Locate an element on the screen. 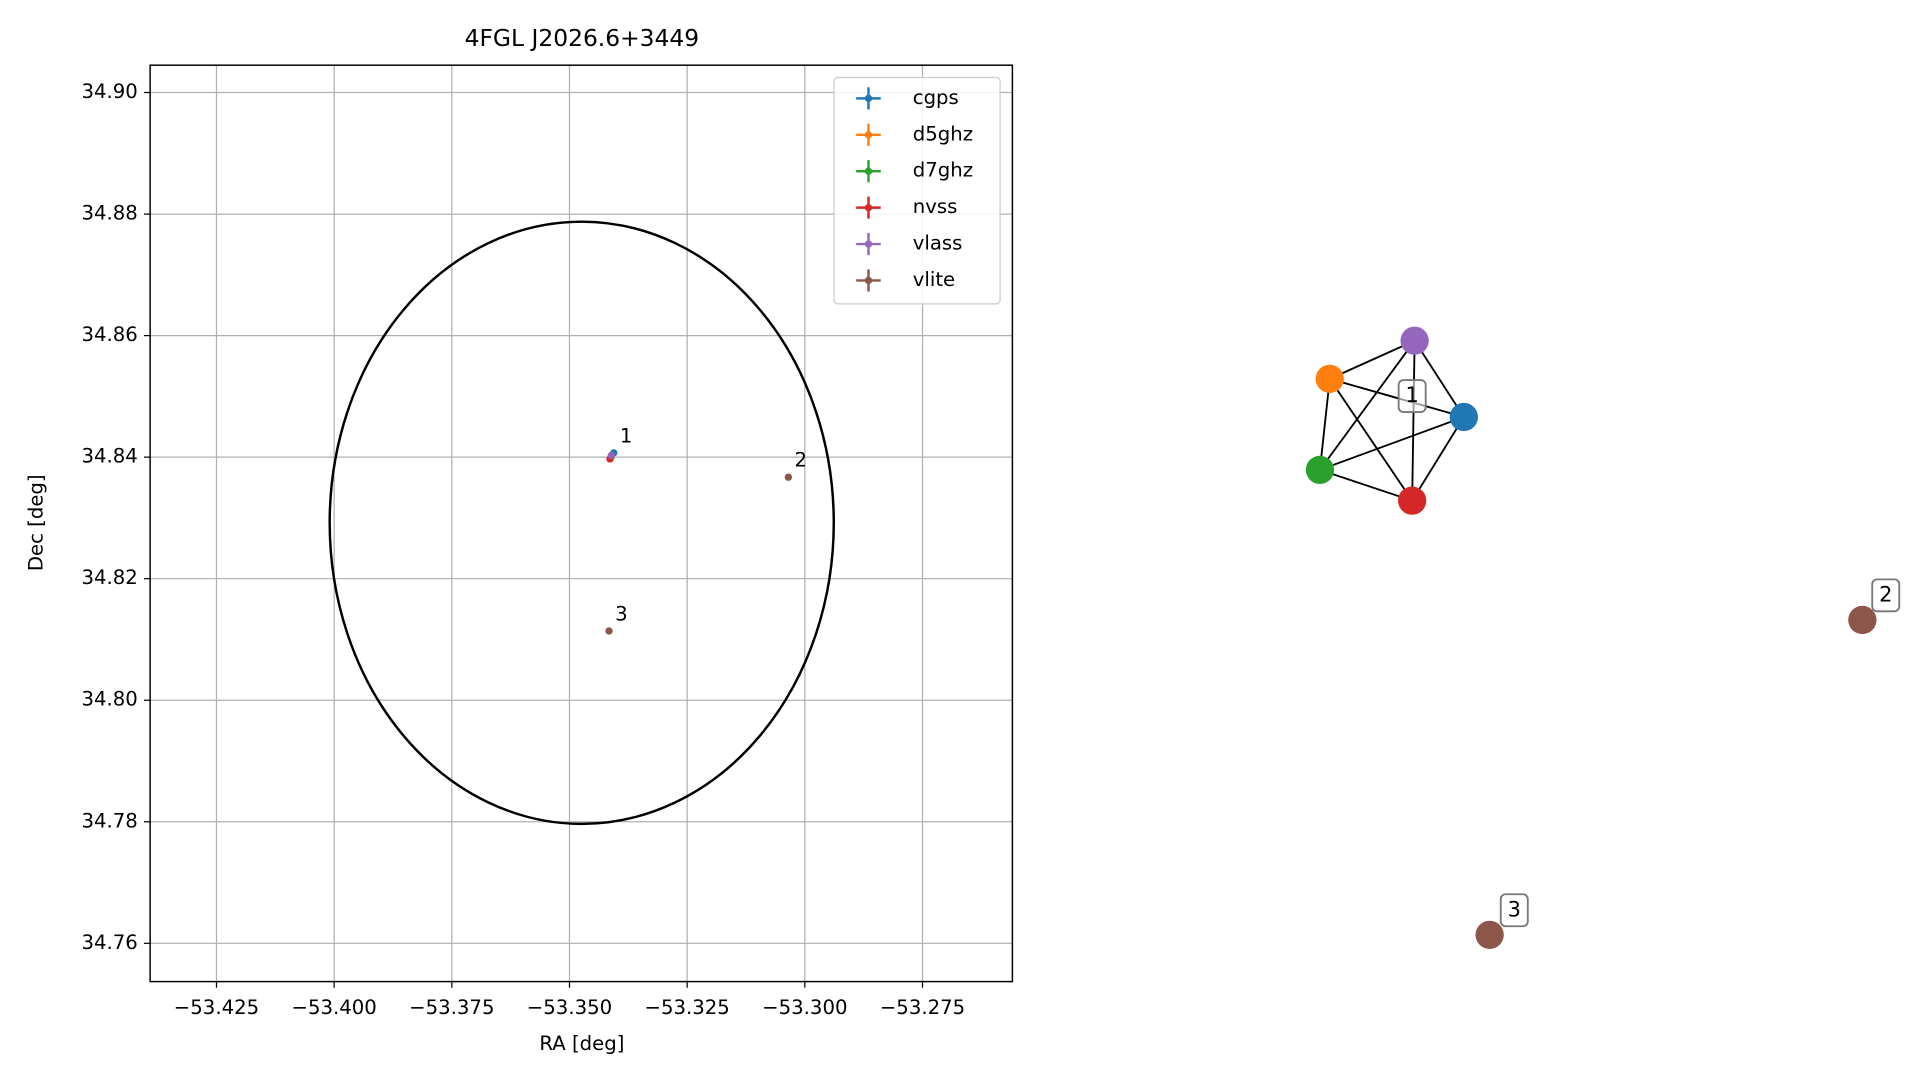 The width and height of the screenshot is (1919, 1080). x-tick-label: −53.400 is located at coordinates (333, 1007).